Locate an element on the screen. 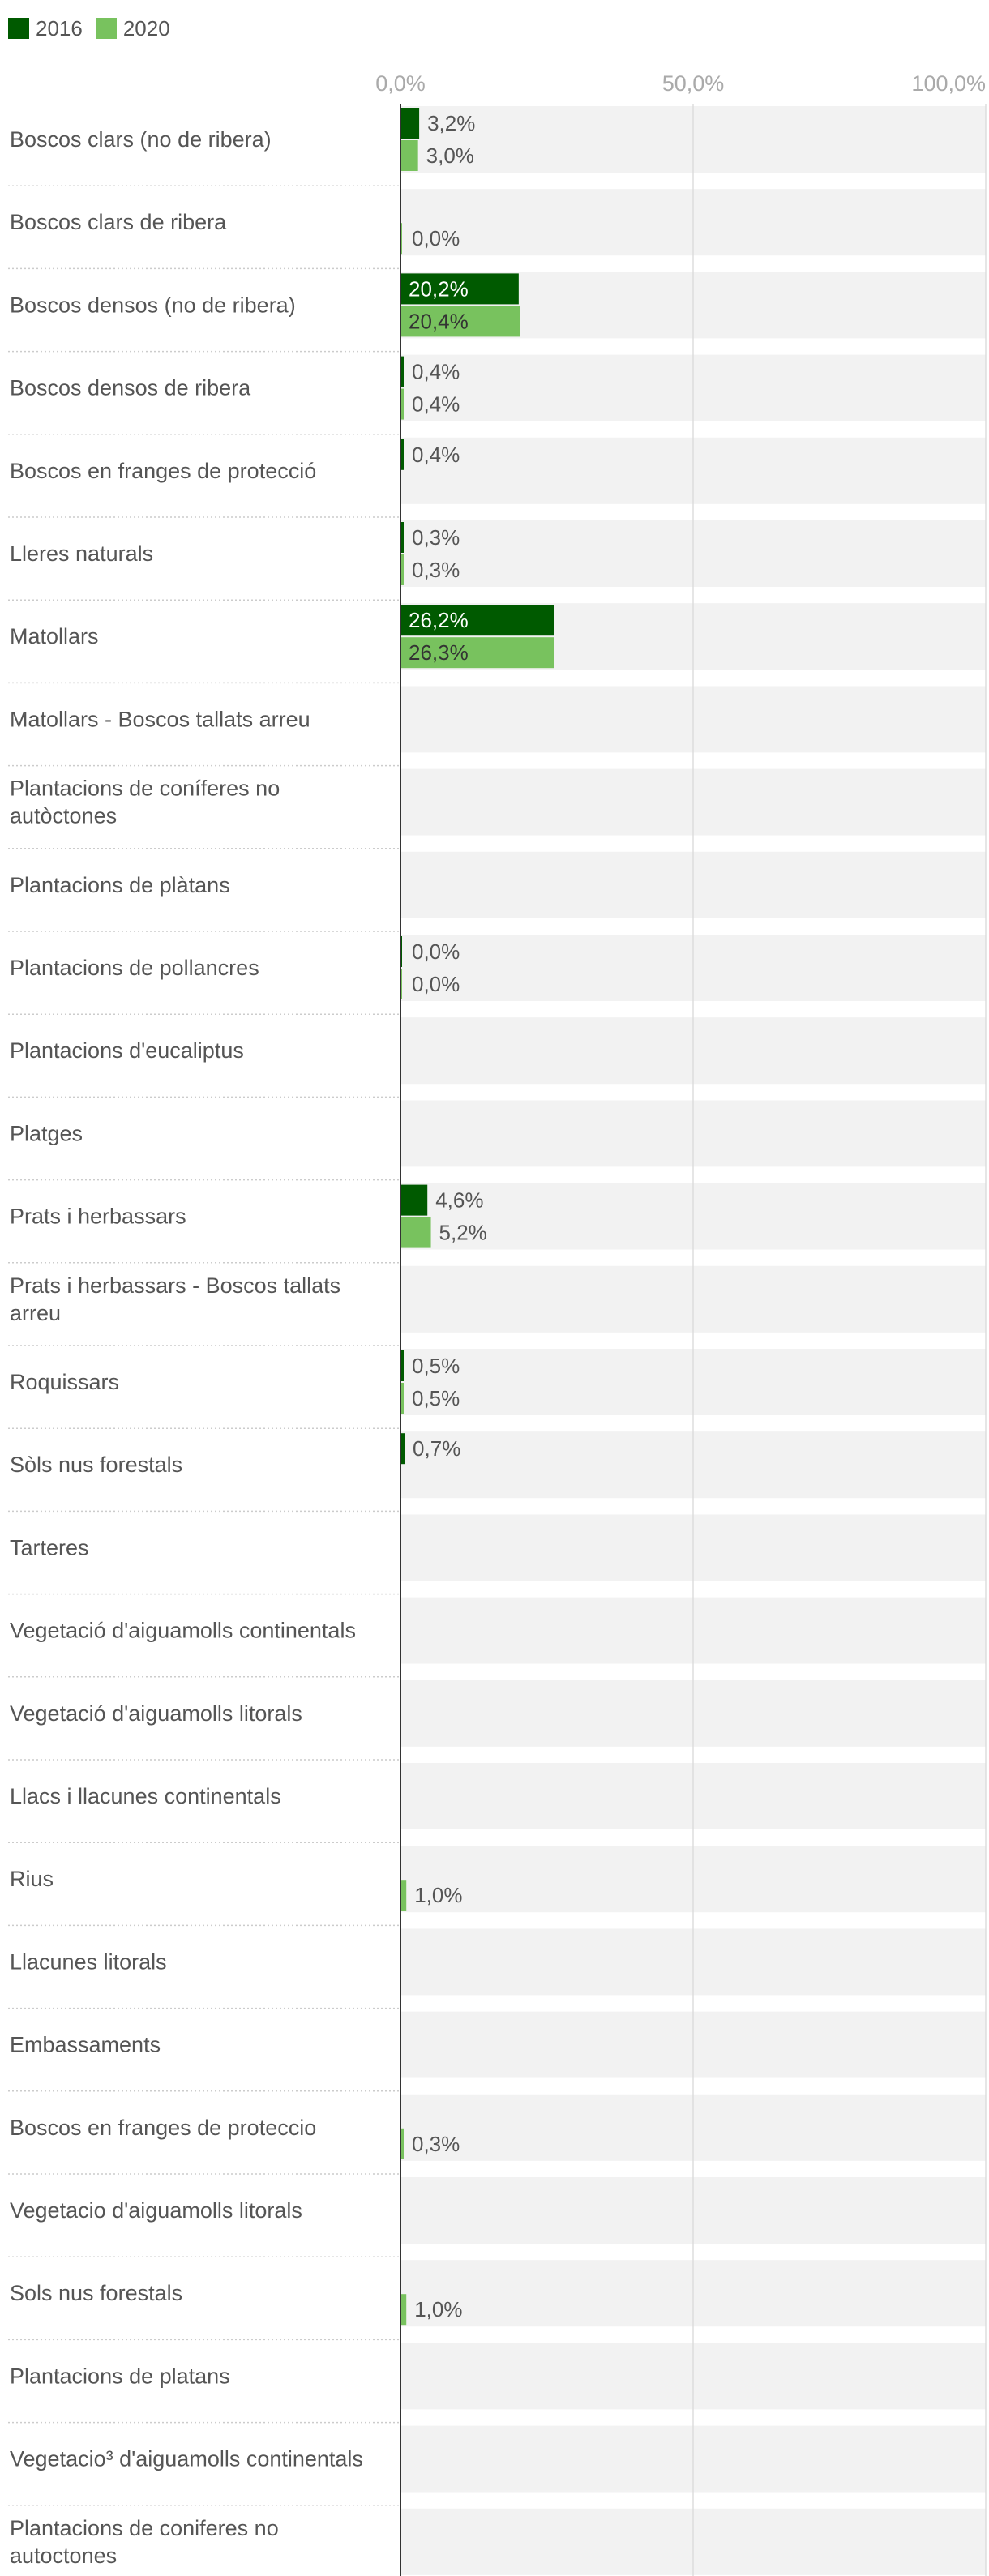 This screenshot has height=2576, width=989. legend-item-2016: 2016 is located at coordinates (45, 28).